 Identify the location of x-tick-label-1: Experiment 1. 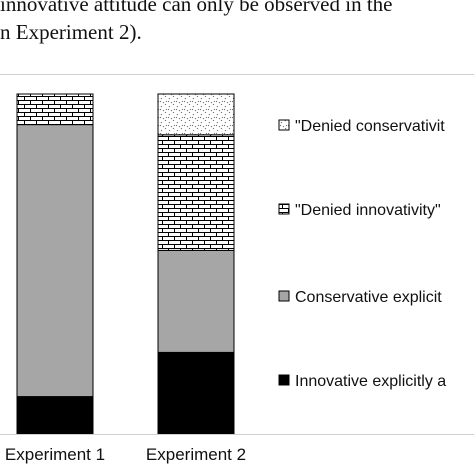
(55, 454).